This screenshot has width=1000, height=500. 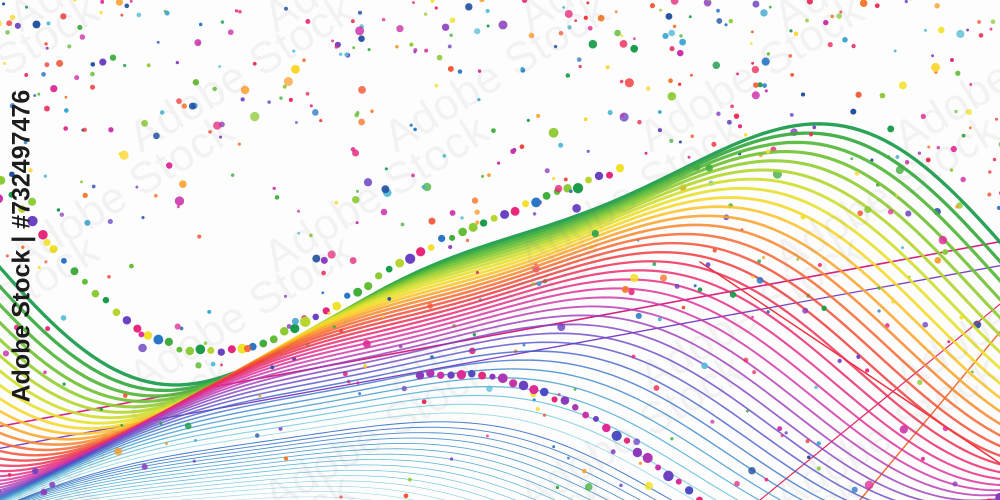 I want to click on wave-line-fine, so click(x=288, y=490).